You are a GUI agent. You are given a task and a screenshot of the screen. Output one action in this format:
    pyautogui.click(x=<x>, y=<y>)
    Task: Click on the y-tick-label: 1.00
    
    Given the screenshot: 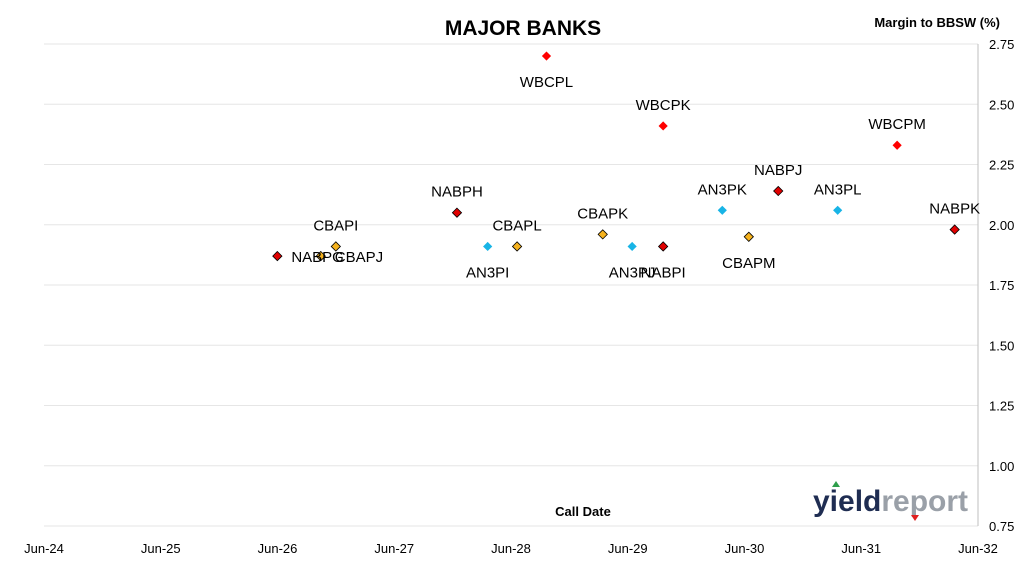 What is the action you would take?
    pyautogui.click(x=1001, y=466)
    